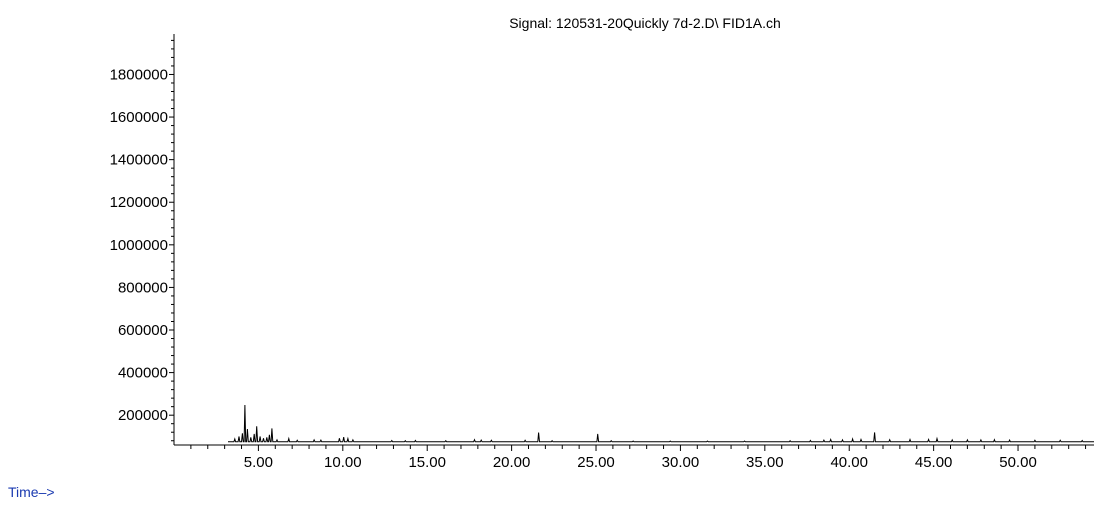 This screenshot has width=1096, height=506. What do you see at coordinates (681, 462) in the screenshot?
I see `x-tick-label: 30.00` at bounding box center [681, 462].